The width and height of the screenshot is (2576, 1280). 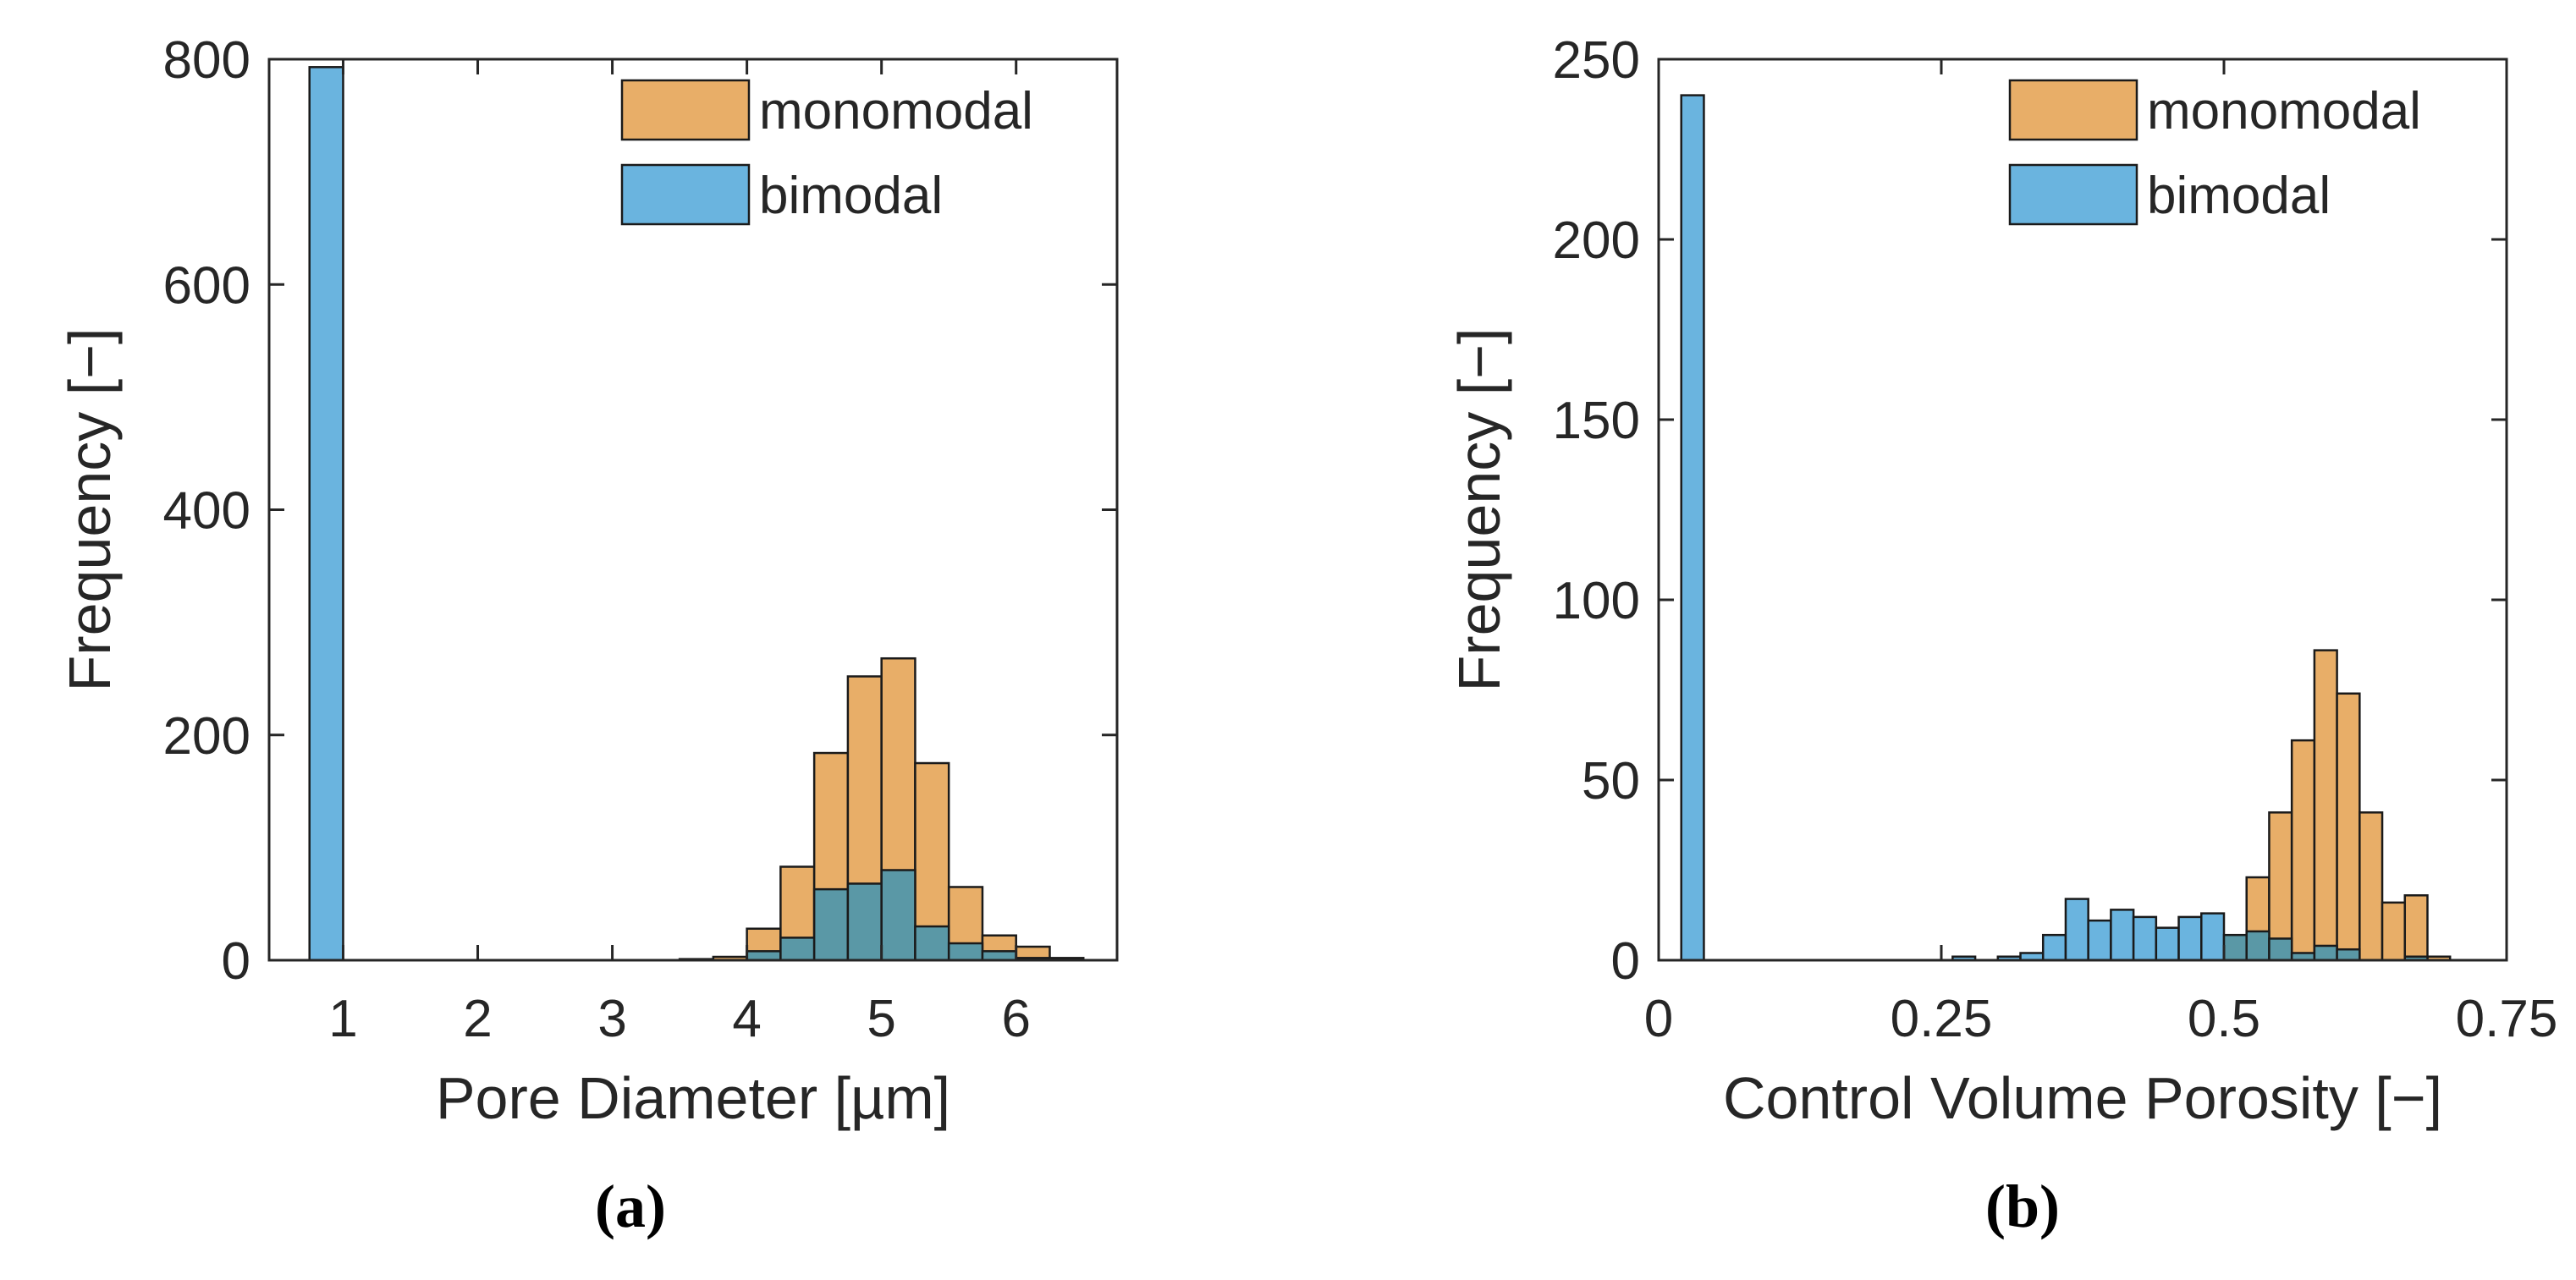 I want to click on x-tick-label: 0, so click(x=1658, y=1019).